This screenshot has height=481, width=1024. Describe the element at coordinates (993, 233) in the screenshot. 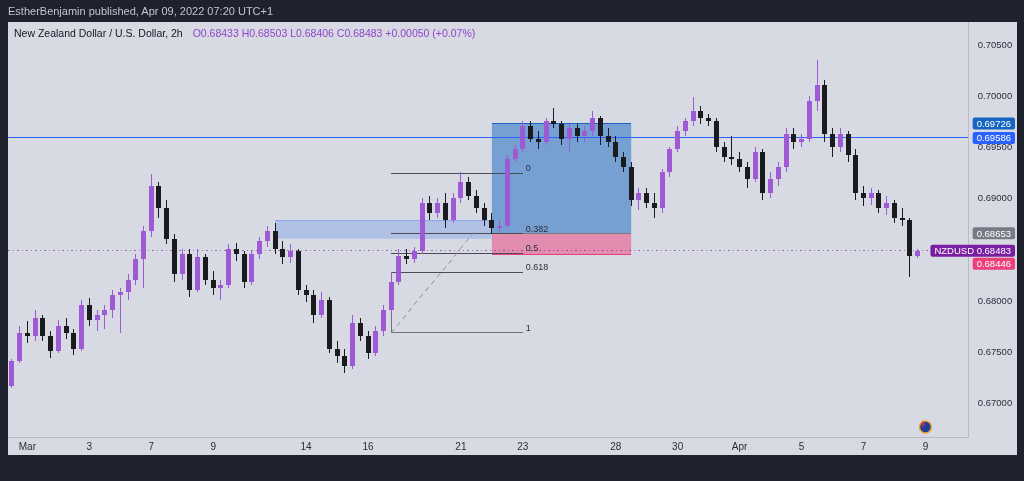

I see `text: 0.68653` at that location.